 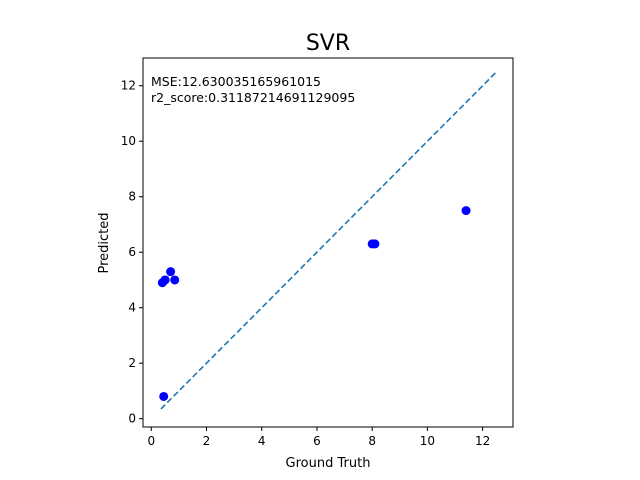 I want to click on y-tick-label: 10, so click(x=128, y=141).